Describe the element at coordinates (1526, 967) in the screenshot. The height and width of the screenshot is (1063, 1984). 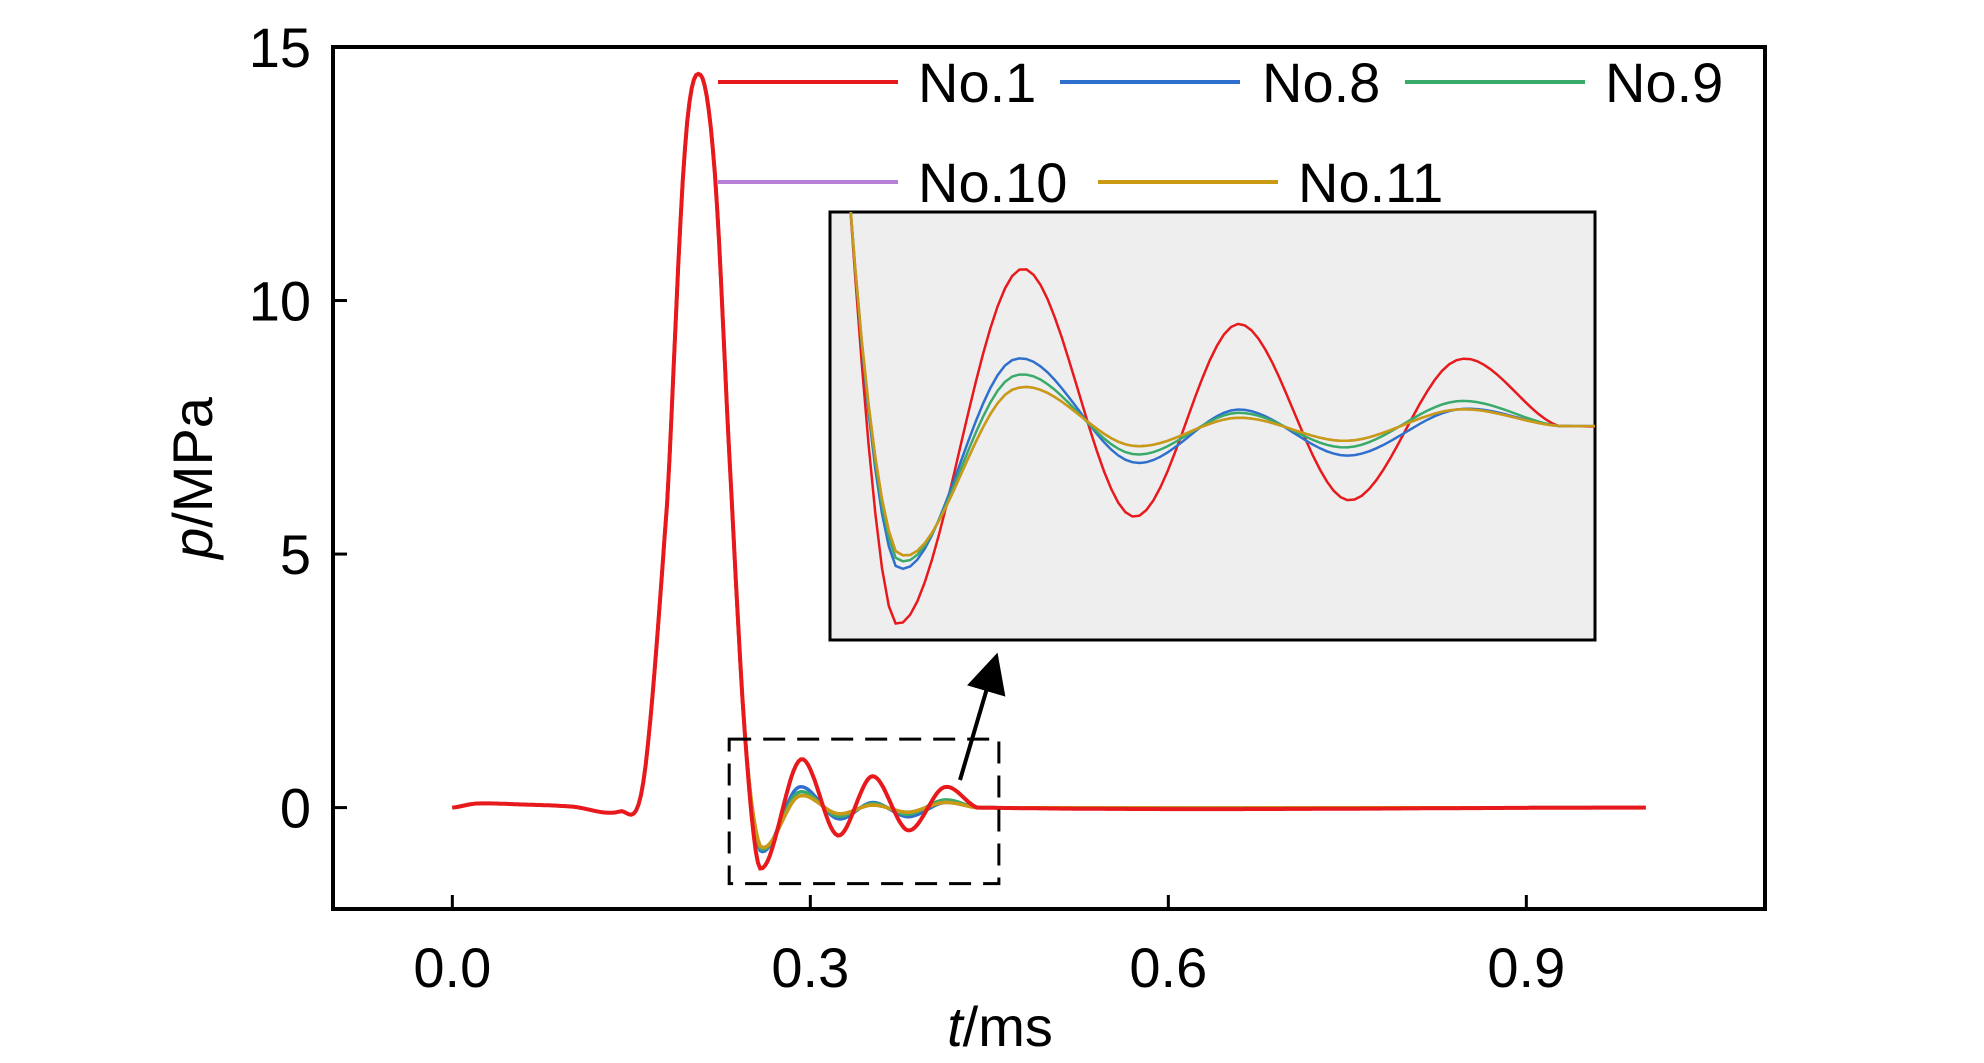
I see `x-tick-label: 0.9` at that location.